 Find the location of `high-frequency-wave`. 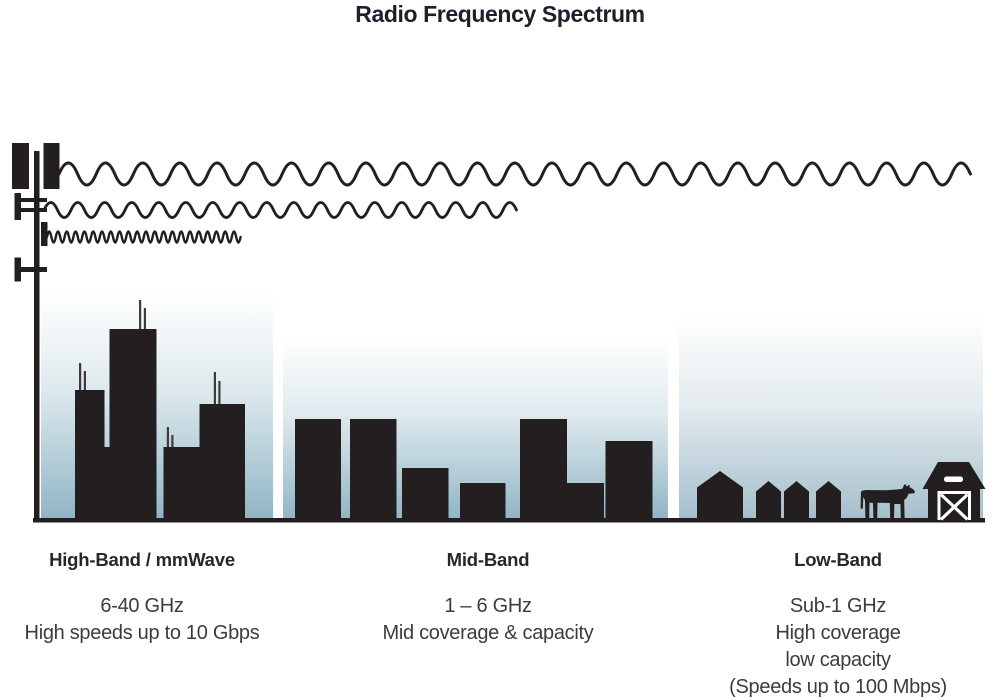

high-frequency-wave is located at coordinates (143, 237).